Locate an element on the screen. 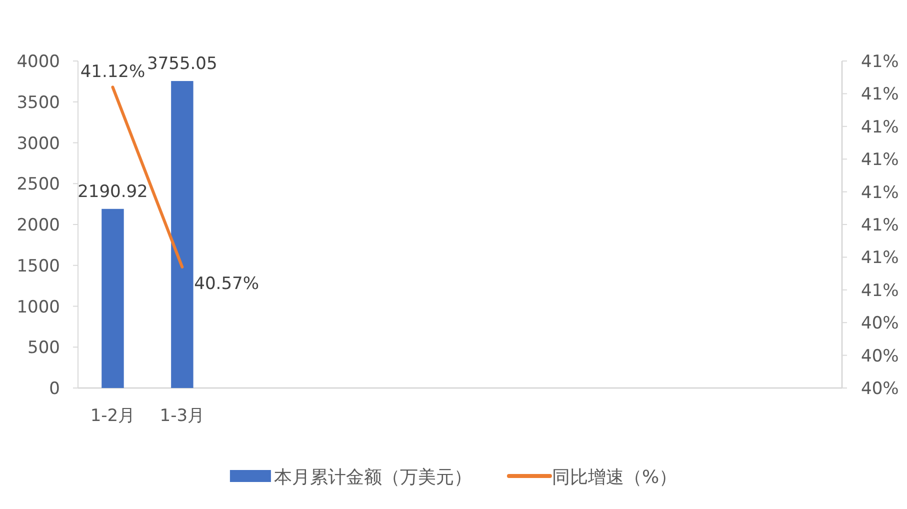  ytick: 2000 is located at coordinates (38, 226).